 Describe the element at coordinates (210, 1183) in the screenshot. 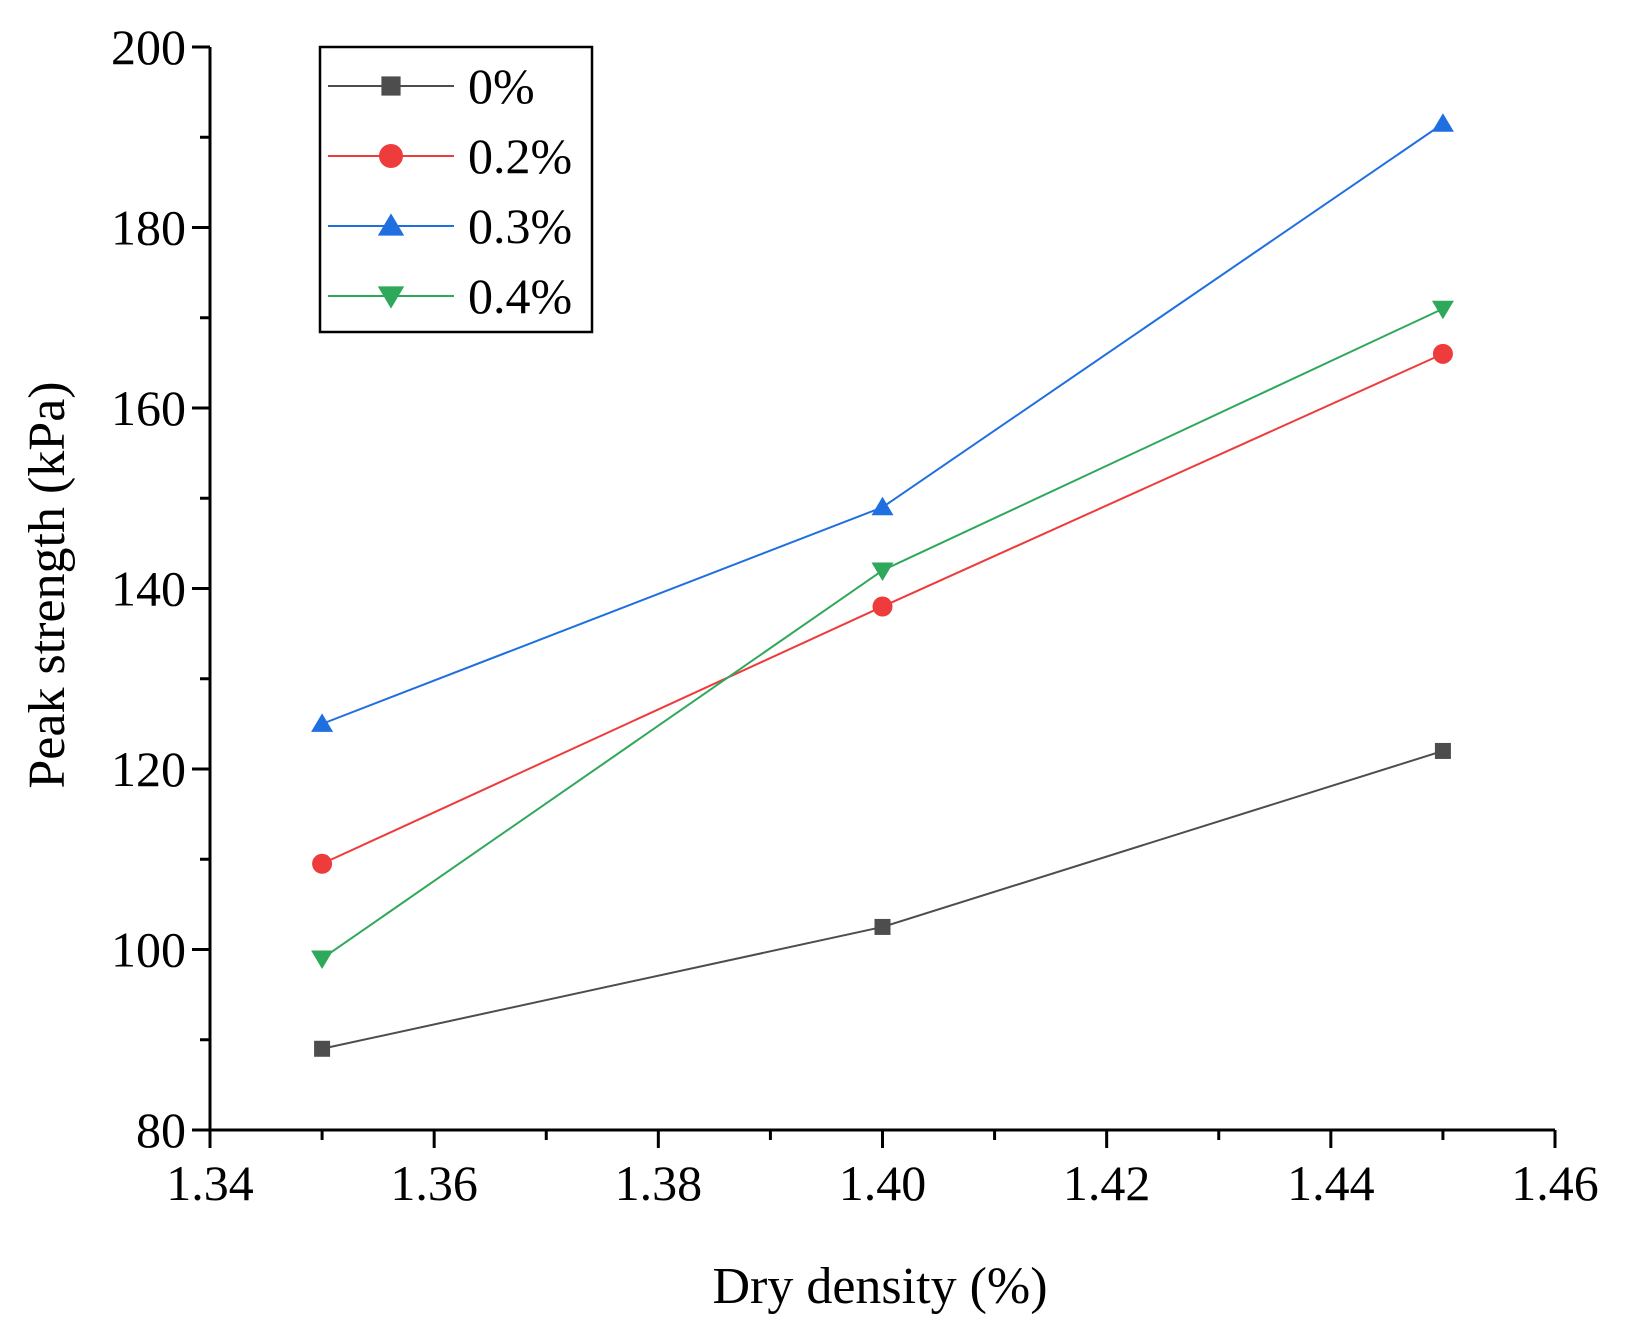

I see `x-tick-label: 1.34` at that location.